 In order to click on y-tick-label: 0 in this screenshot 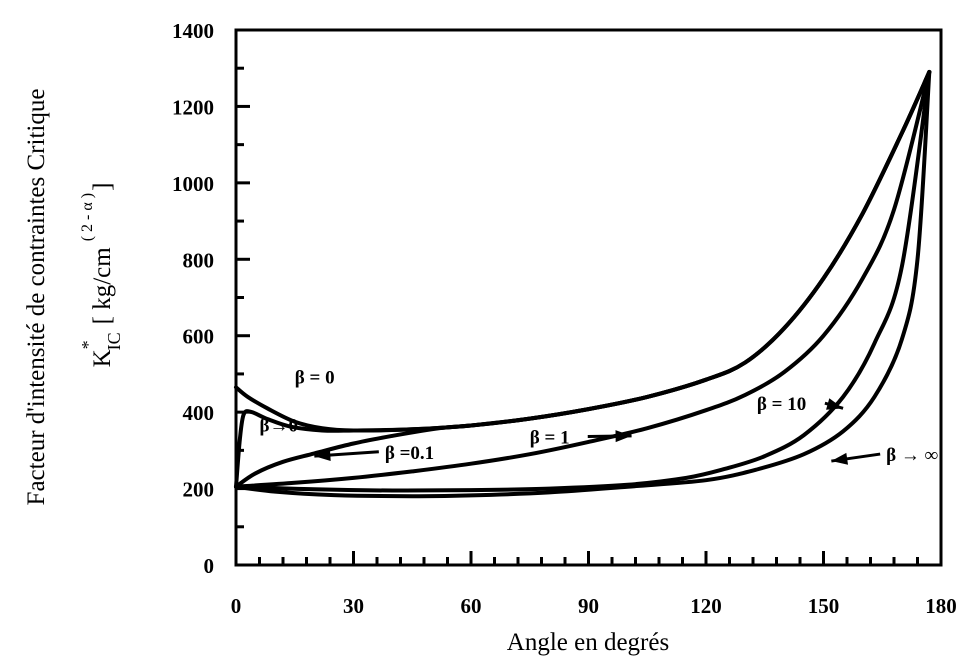, I will do `click(209, 566)`.